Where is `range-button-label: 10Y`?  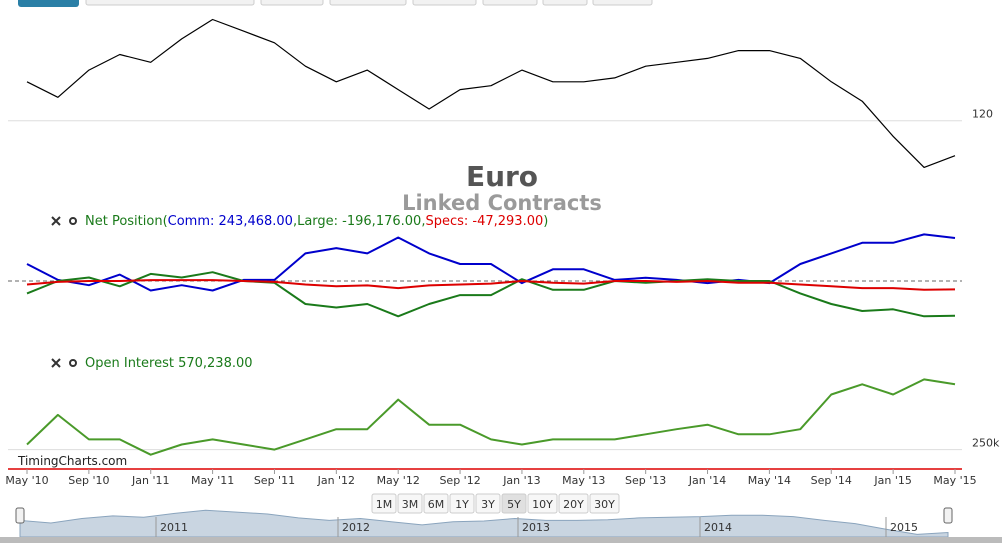
range-button-label: 10Y is located at coordinates (542, 504).